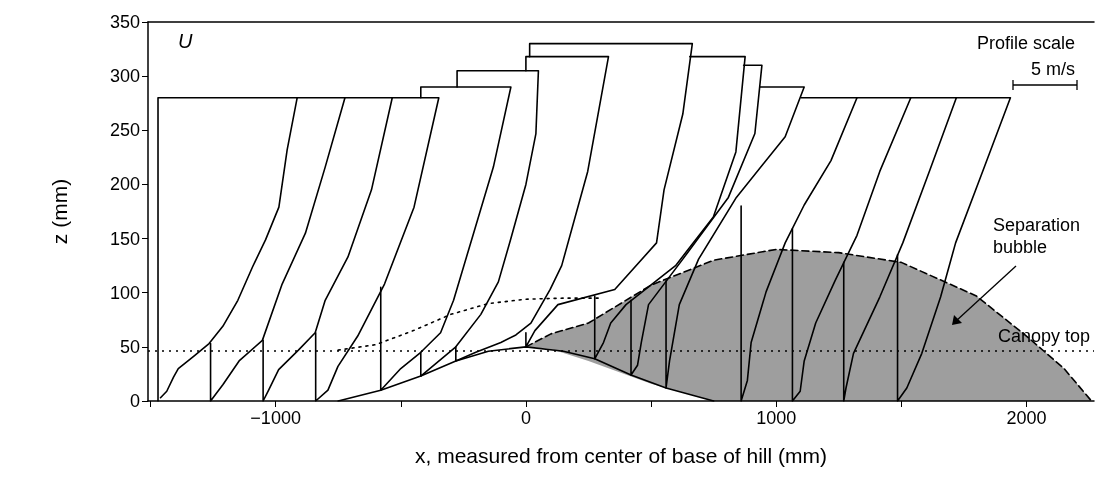 The width and height of the screenshot is (1096, 486). Describe the element at coordinates (124, 130) in the screenshot. I see `y-tick-label: 250` at that location.